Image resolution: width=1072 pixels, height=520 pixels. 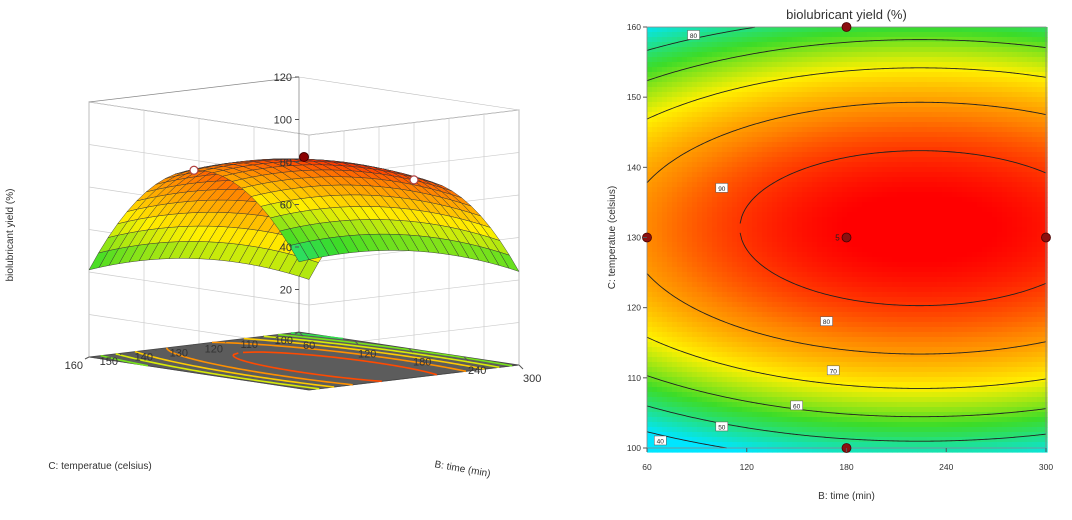 I want to click on z-tick-label: 60, so click(x=286, y=206).